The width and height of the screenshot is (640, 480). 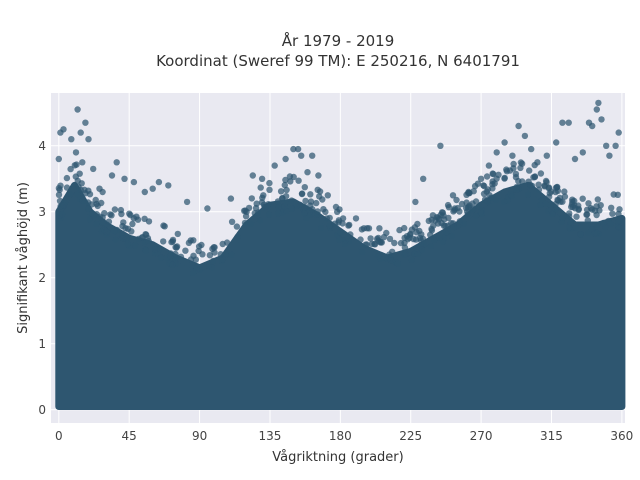 I want to click on x-tick-label: 135, so click(x=270, y=436).